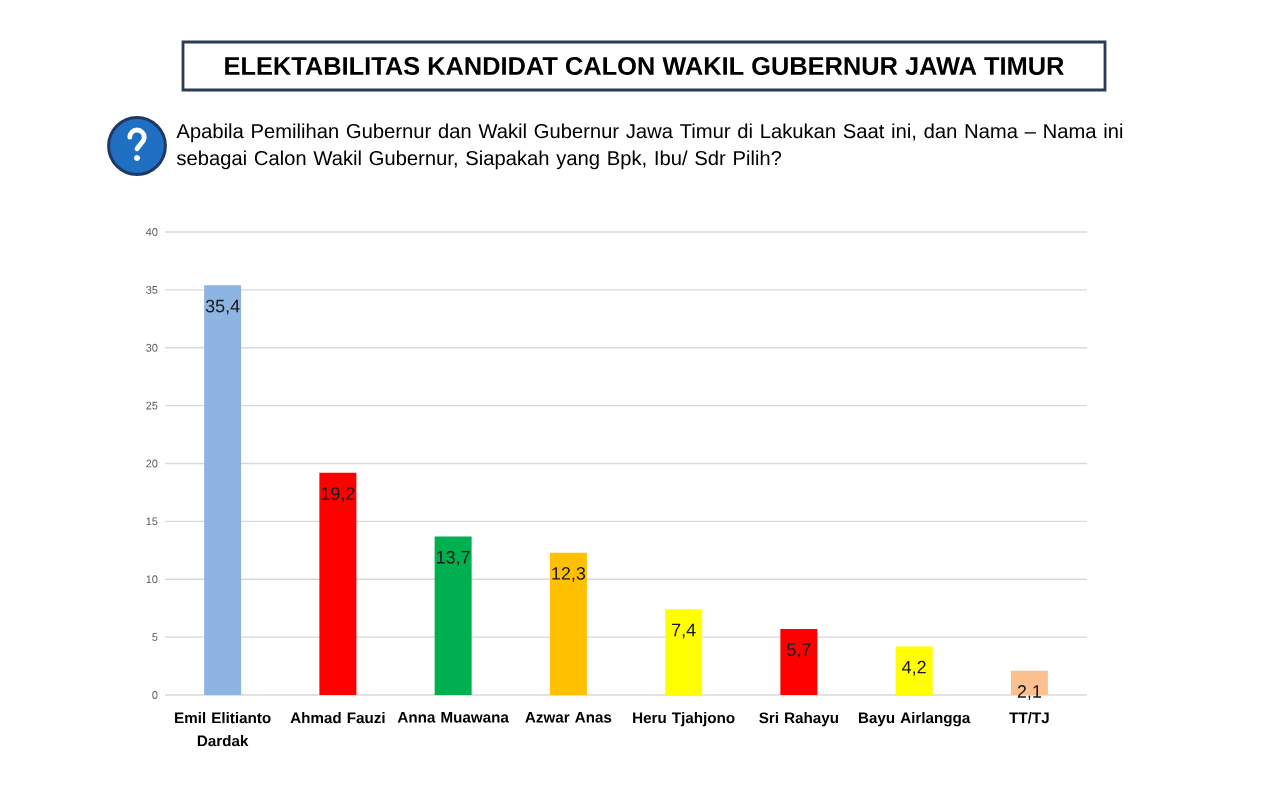  What do you see at coordinates (151, 232) in the screenshot?
I see `y-tick-label: 40` at bounding box center [151, 232].